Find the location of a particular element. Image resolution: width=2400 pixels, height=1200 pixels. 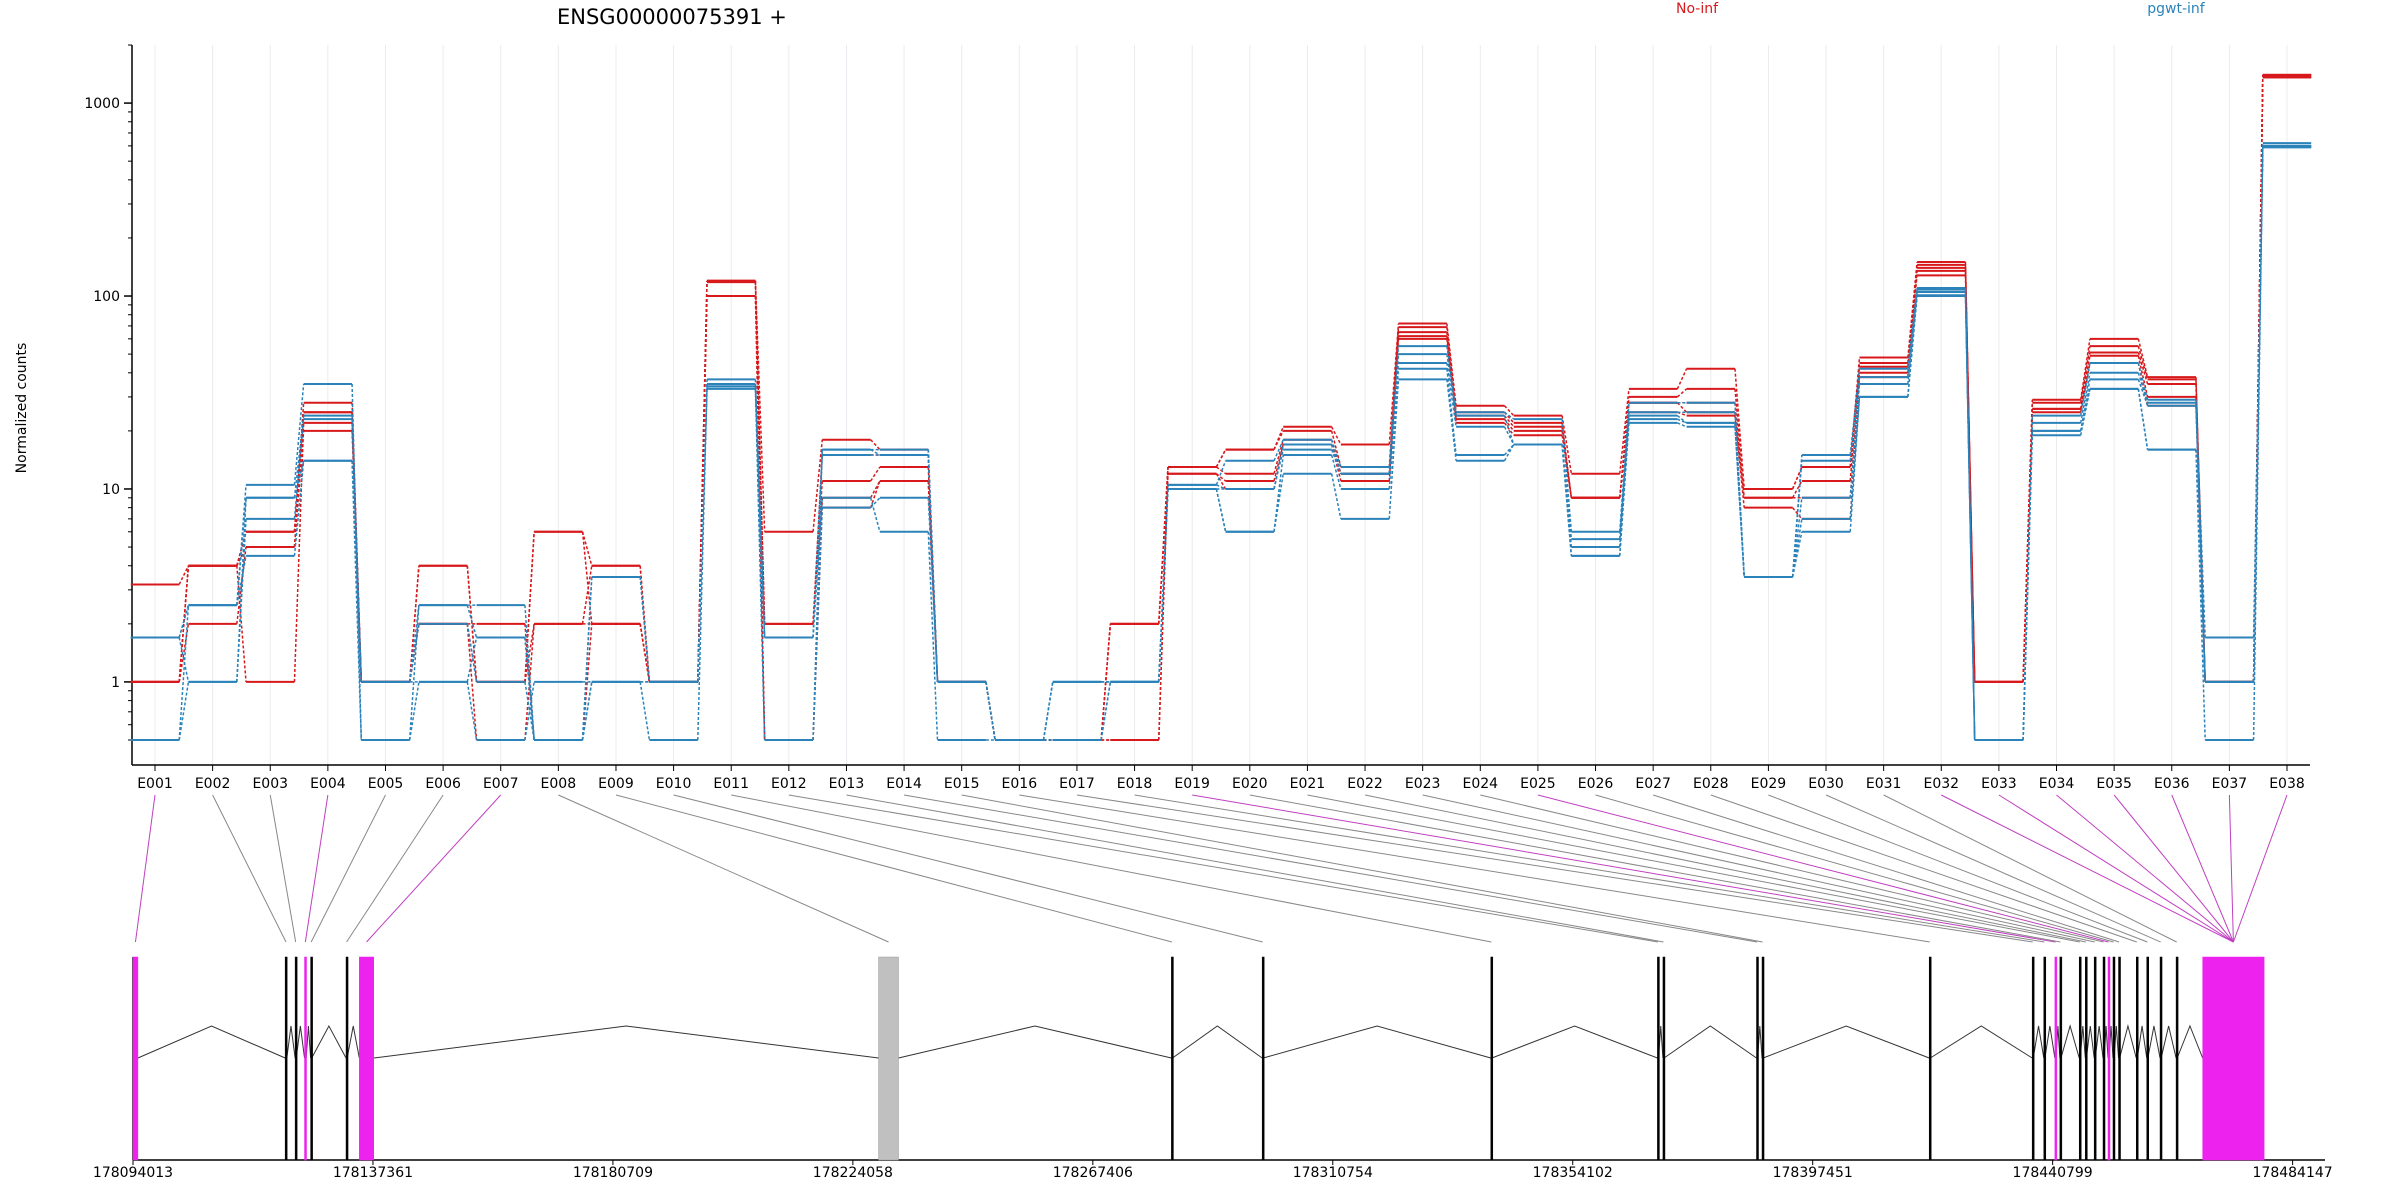

x-tick-label: E035 is located at coordinates (2114, 784).